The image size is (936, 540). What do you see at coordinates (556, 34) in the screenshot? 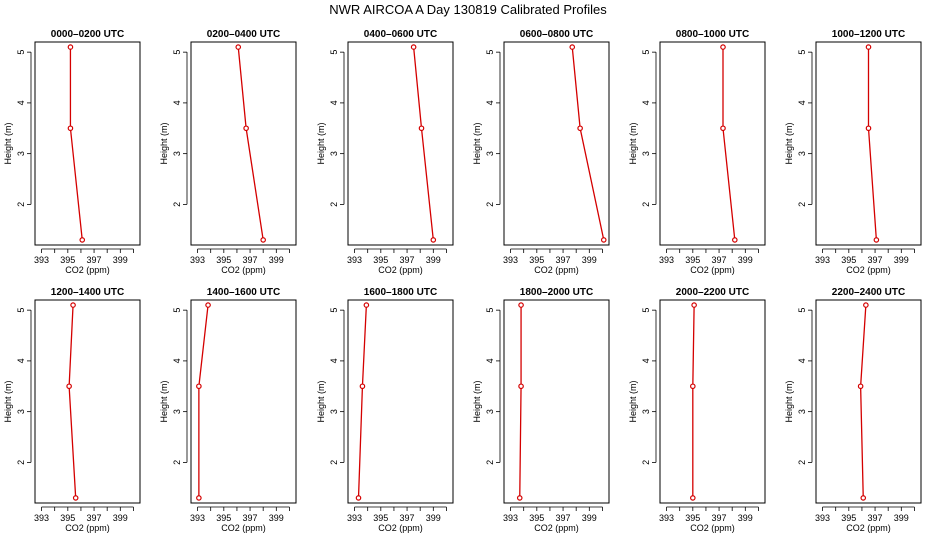
I see `panel-title: 0600–0800 UTC` at bounding box center [556, 34].